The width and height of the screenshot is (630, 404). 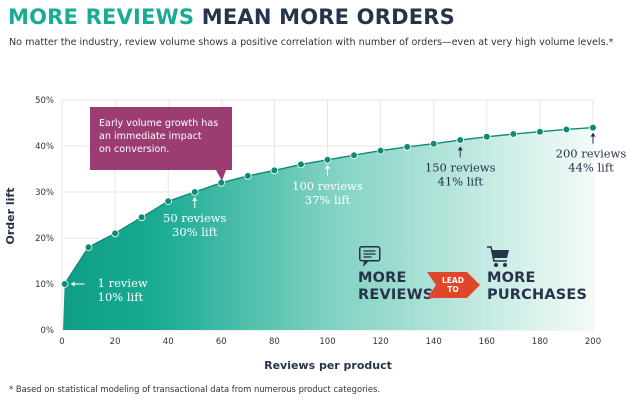 I want to click on title-main: MEAN MORE ORDERS, so click(x=328, y=17).